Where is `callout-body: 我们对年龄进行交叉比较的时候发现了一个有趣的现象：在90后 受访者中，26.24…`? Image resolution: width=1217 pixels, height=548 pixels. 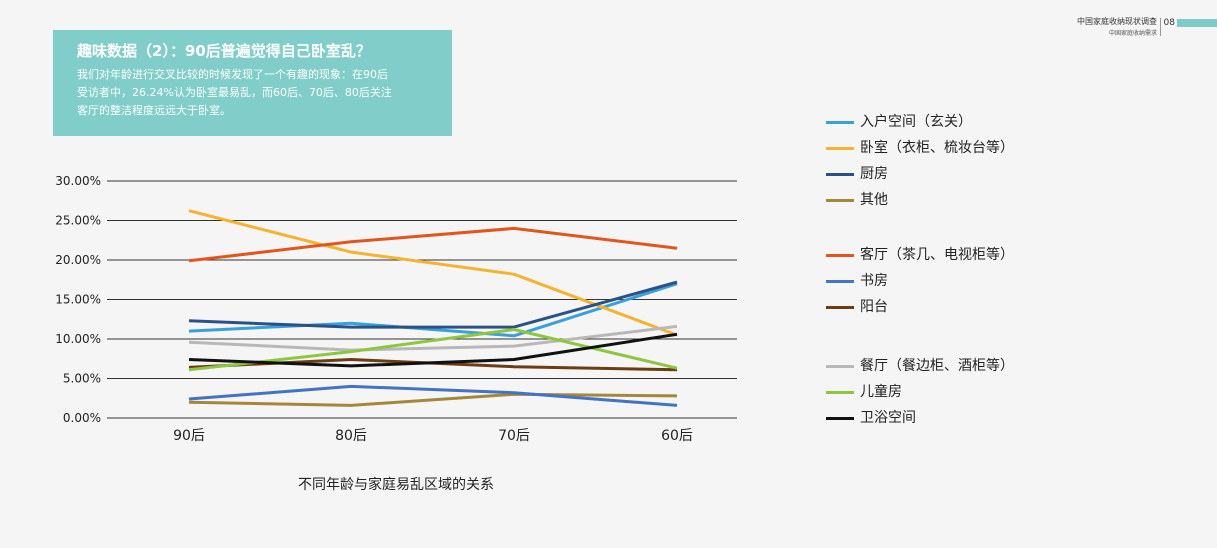 callout-body: 我们对年龄进行交叉比较的时候发现了一个有趣的现象：在90后 受访者中，26.24… is located at coordinates (257, 93).